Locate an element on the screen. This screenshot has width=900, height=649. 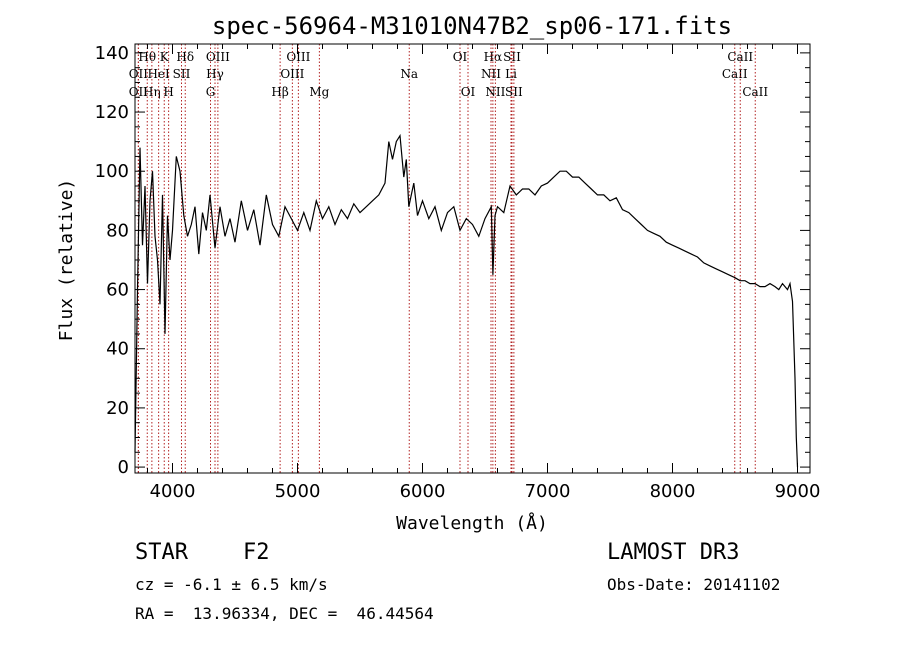
survey-name: LAMOST DR3 is located at coordinates (673, 552).